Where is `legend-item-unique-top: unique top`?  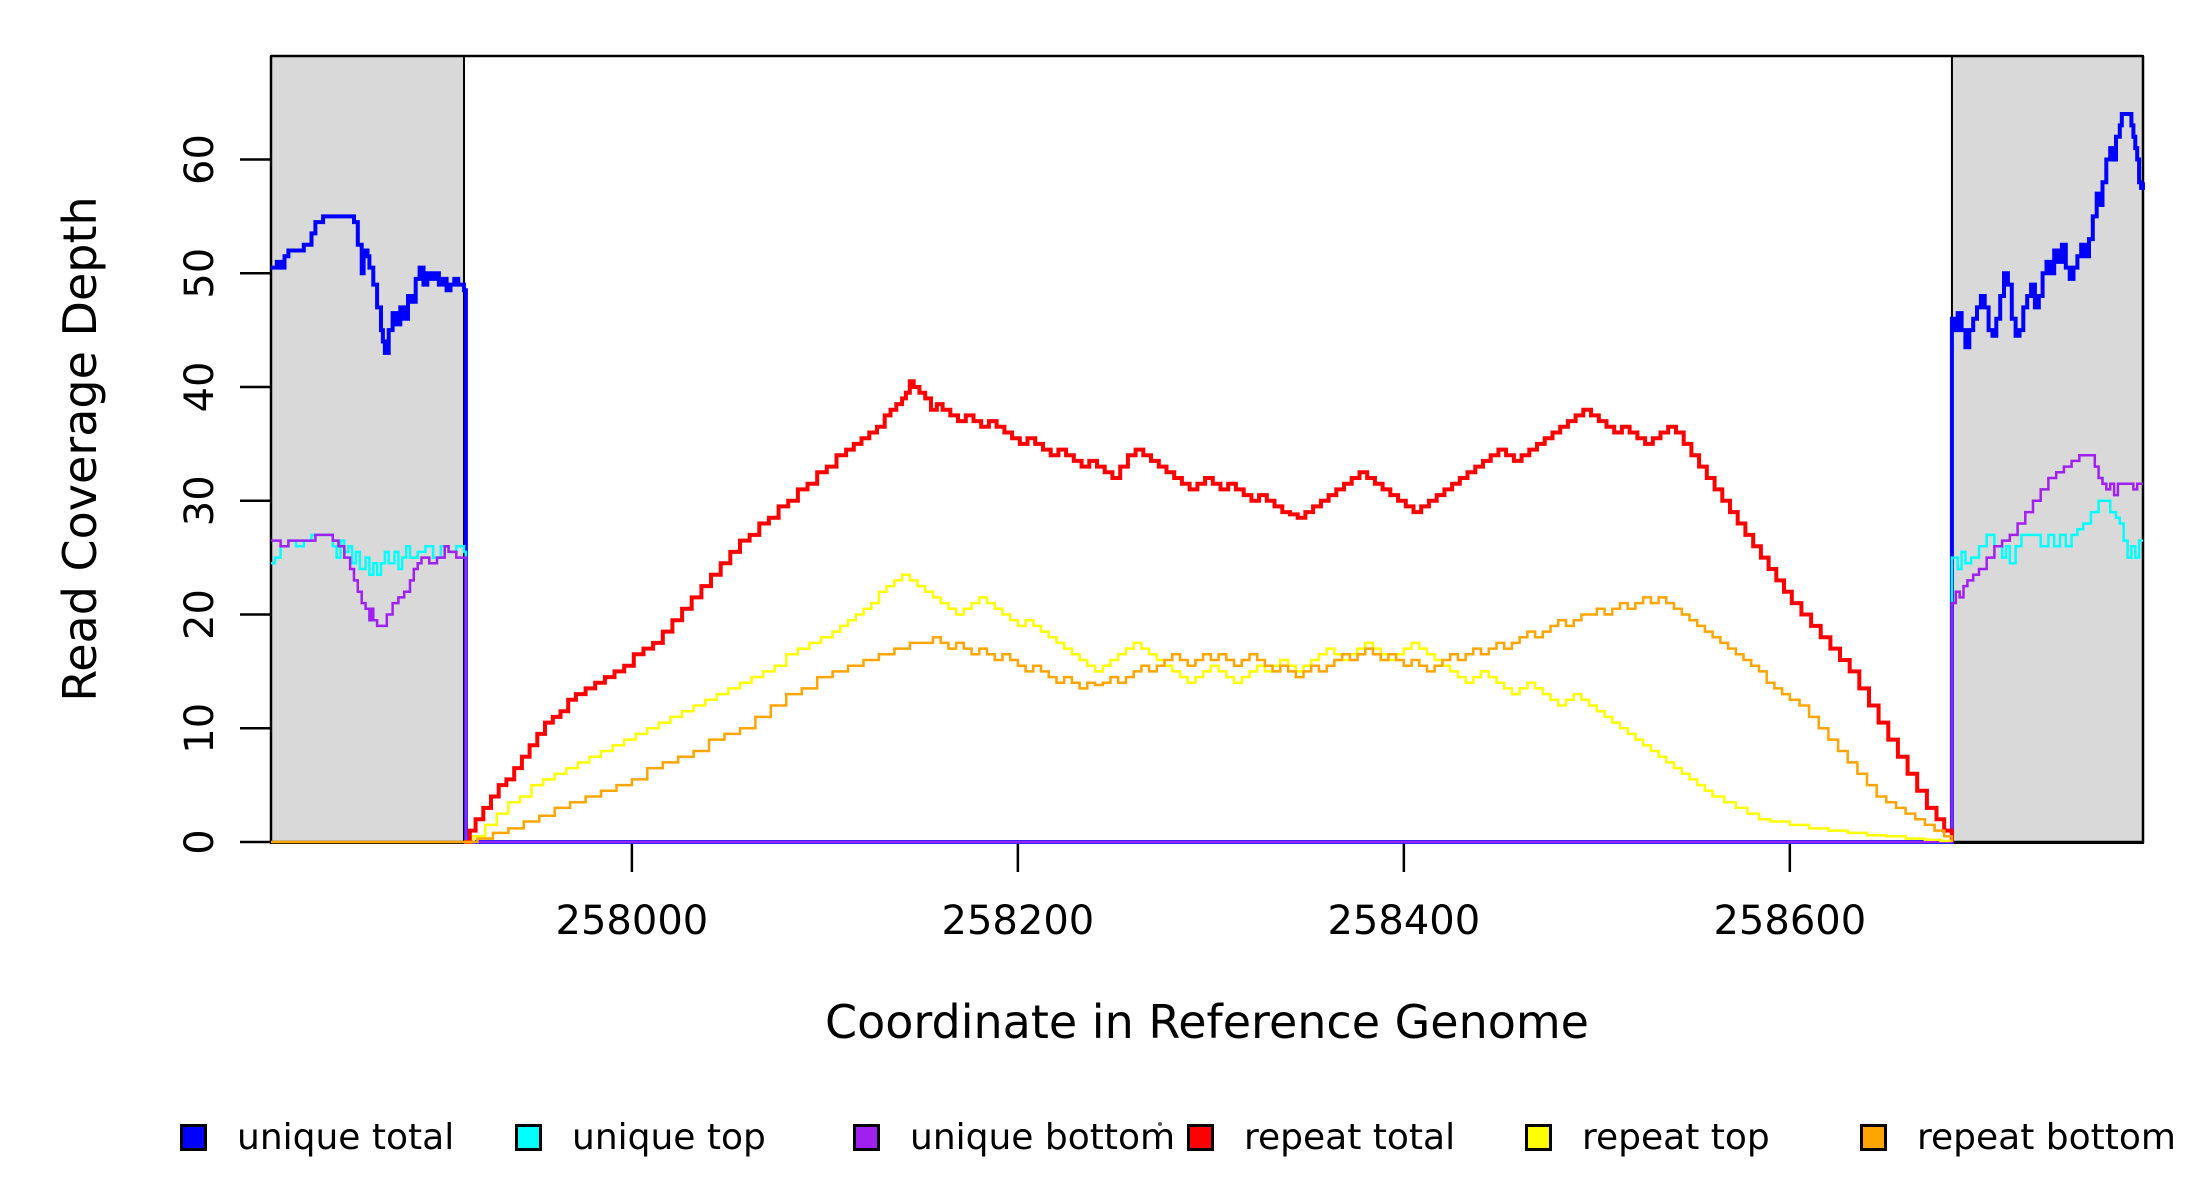 legend-item-unique-top: unique top is located at coordinates (640, 1137).